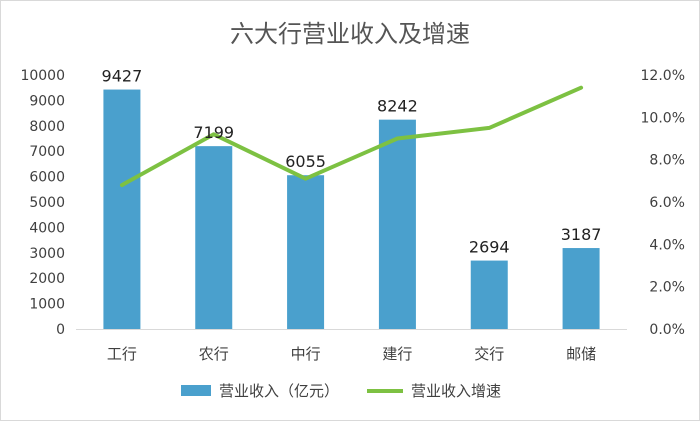 Image resolution: width=700 pixels, height=421 pixels. I want to click on legend-label-line: 营业收入增速, so click(456, 391).